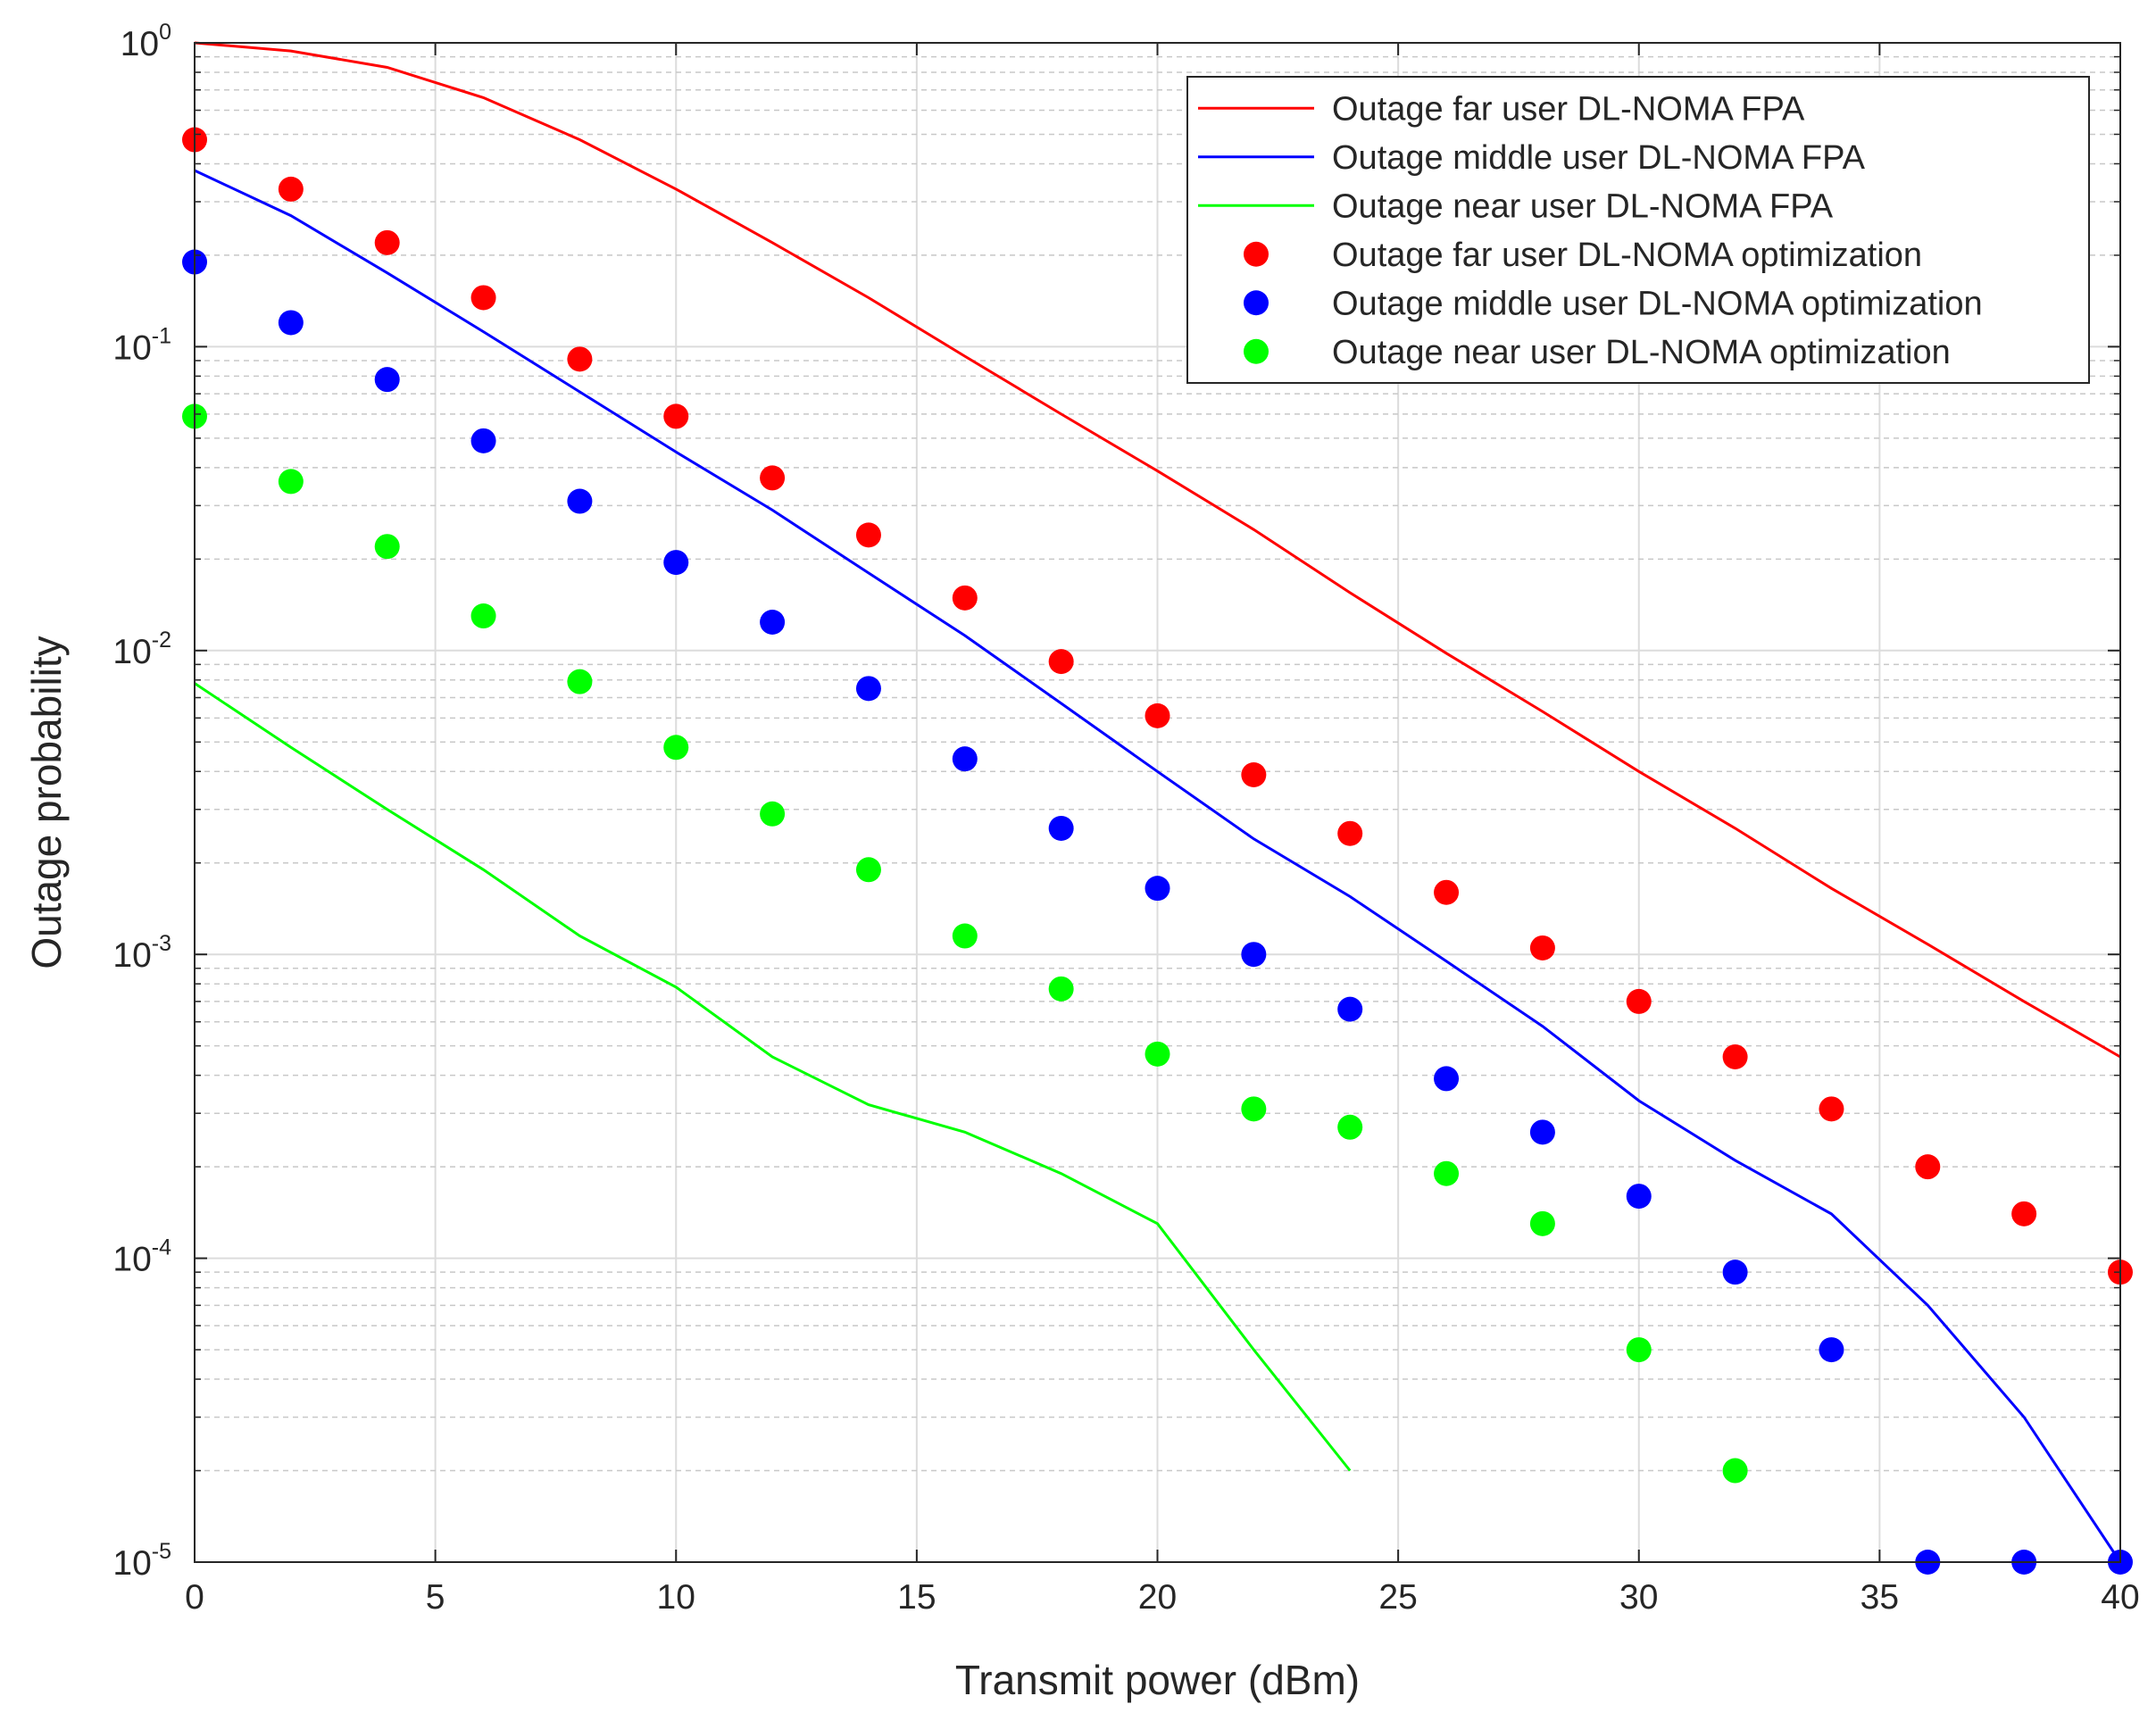 The height and width of the screenshot is (1721, 2156). I want to click on legend-box, so click(1638, 230).